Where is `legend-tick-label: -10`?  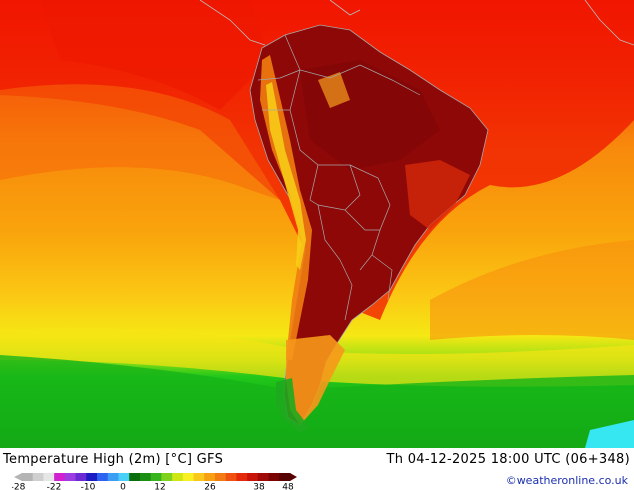
legend-tick-label: -10 is located at coordinates (88, 486).